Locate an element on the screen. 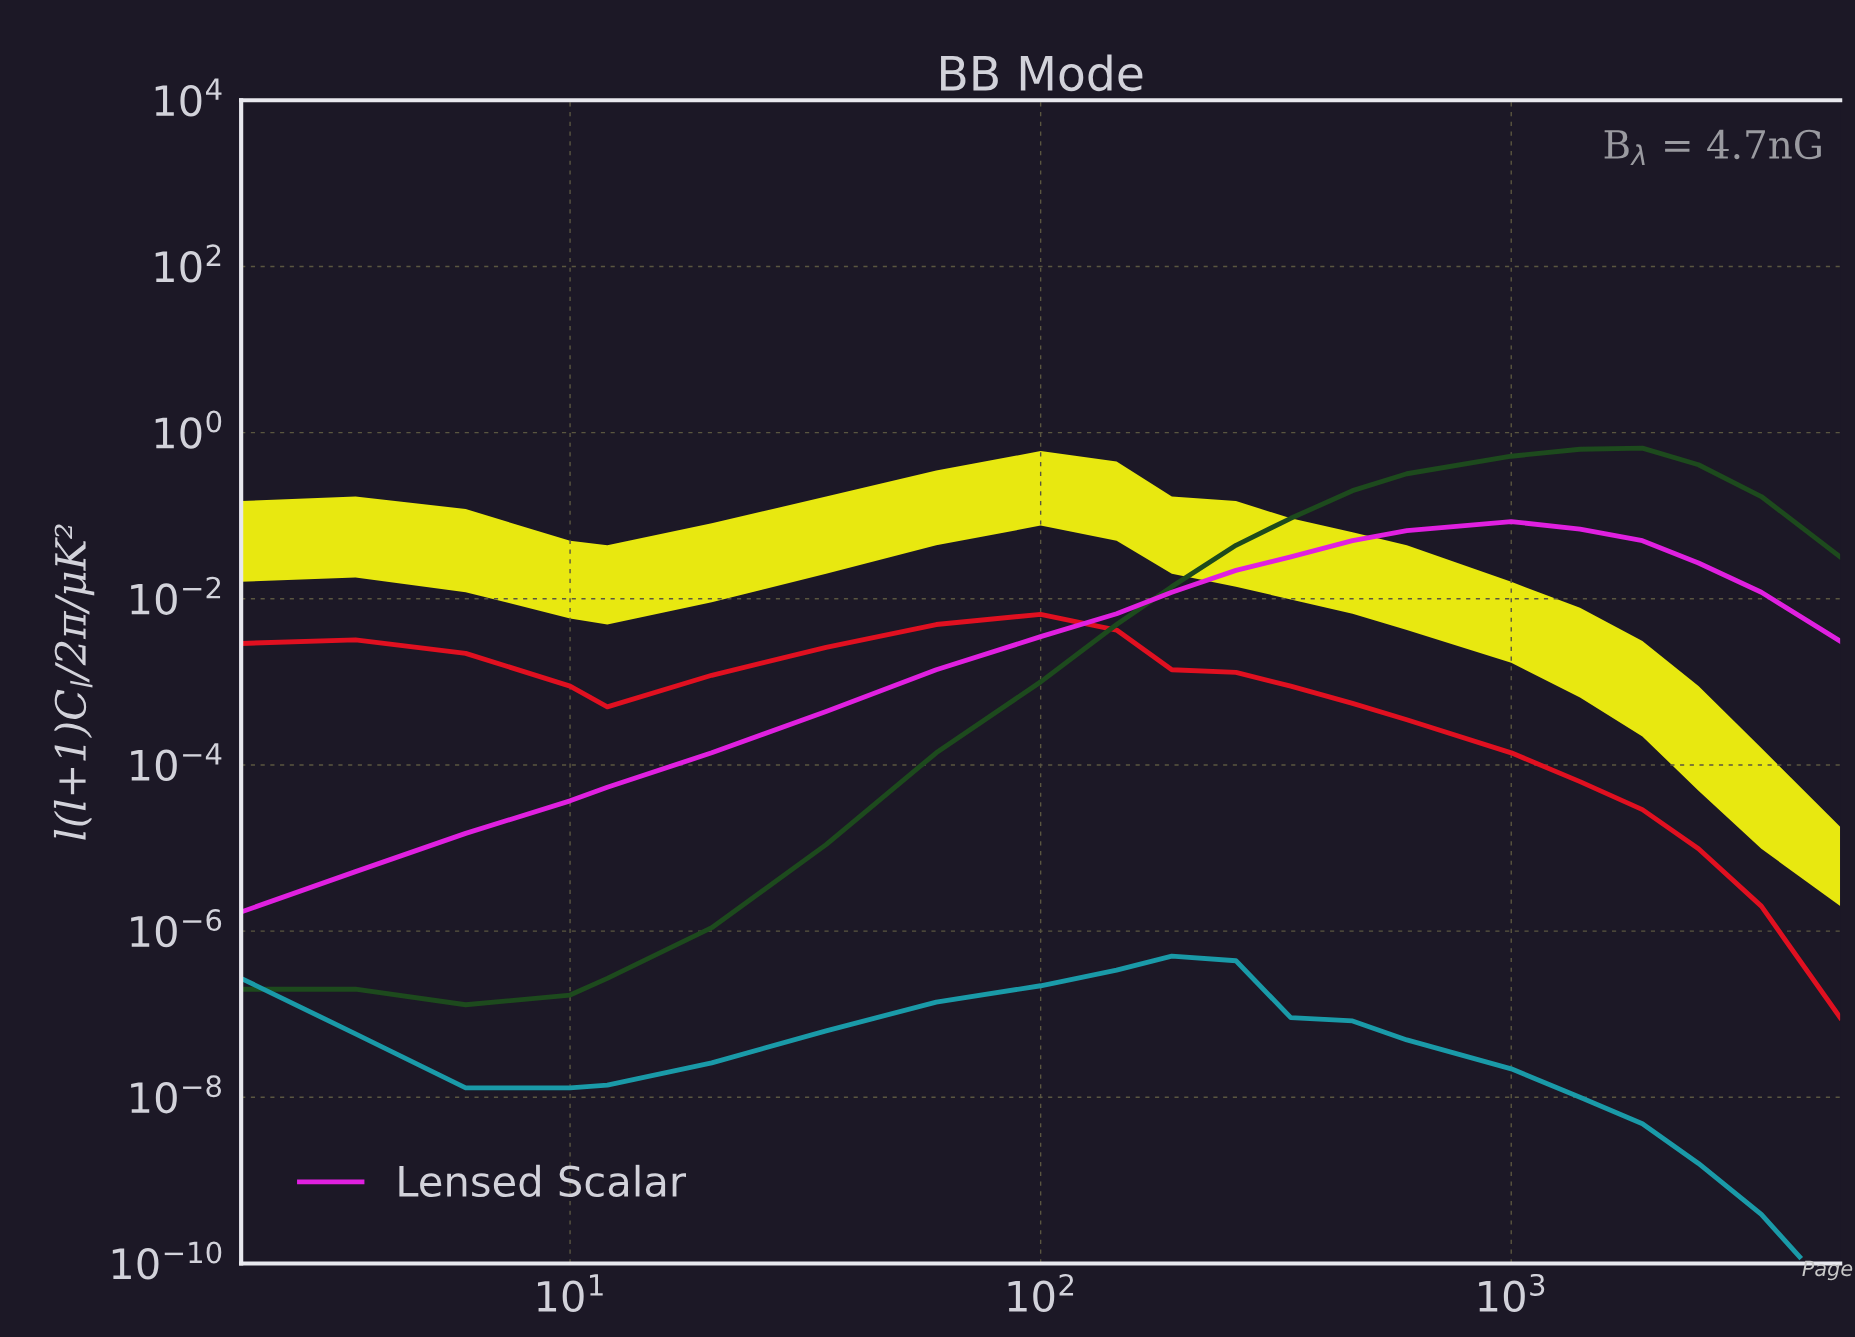 The height and width of the screenshot is (1337, 1855). y-tick-label: 10$^{−4}$ is located at coordinates (176, 762).